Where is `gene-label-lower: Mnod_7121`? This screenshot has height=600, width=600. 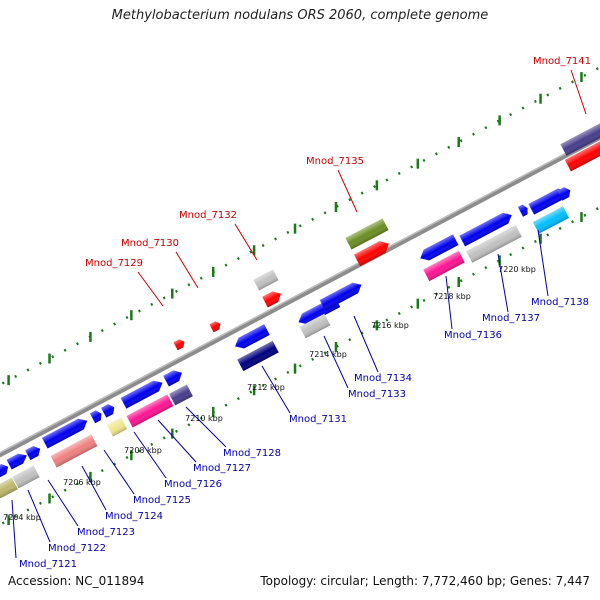 gene-label-lower: Mnod_7121 is located at coordinates (48, 564).